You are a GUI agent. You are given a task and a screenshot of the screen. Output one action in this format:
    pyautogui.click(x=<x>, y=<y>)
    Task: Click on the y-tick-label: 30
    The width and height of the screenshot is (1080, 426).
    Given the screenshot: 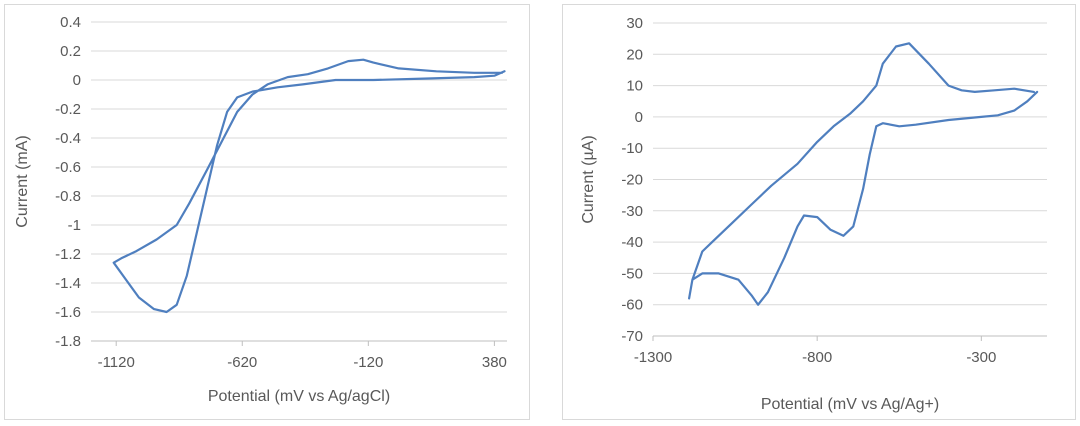 What is the action you would take?
    pyautogui.click(x=634, y=23)
    